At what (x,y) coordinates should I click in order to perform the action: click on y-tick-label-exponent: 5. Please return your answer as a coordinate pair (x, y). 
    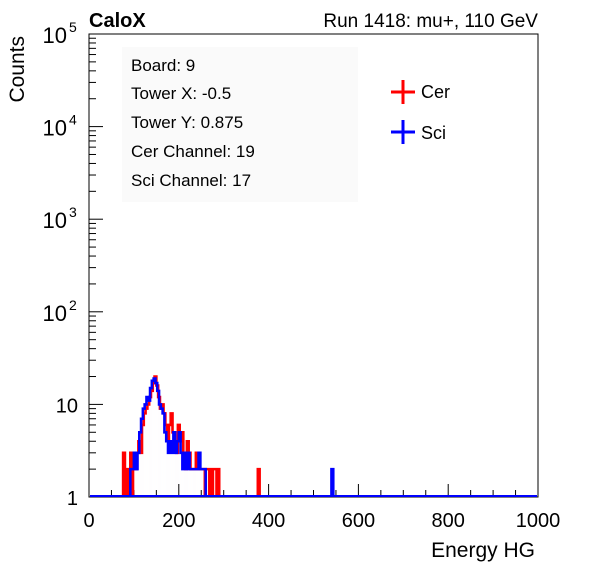
    Looking at the image, I should click on (73, 27).